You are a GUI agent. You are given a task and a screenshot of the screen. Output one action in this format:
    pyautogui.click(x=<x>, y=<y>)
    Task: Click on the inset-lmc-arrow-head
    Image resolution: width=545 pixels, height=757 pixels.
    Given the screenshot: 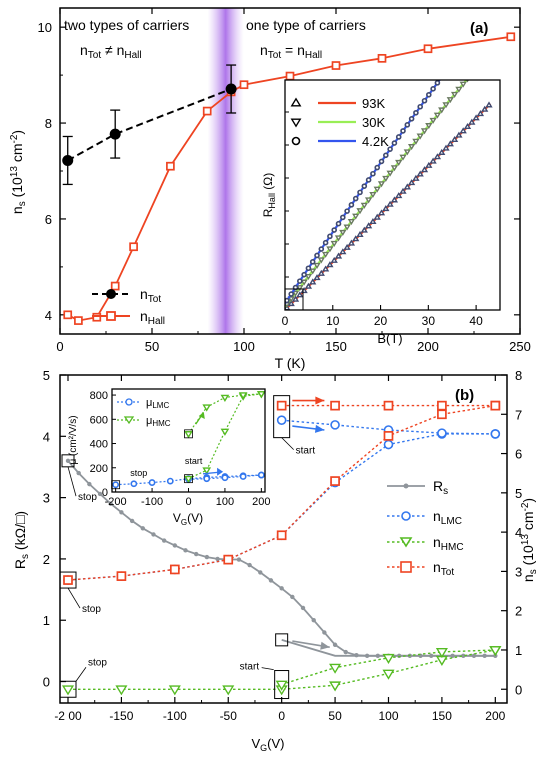 What is the action you would take?
    pyautogui.click(x=220, y=471)
    